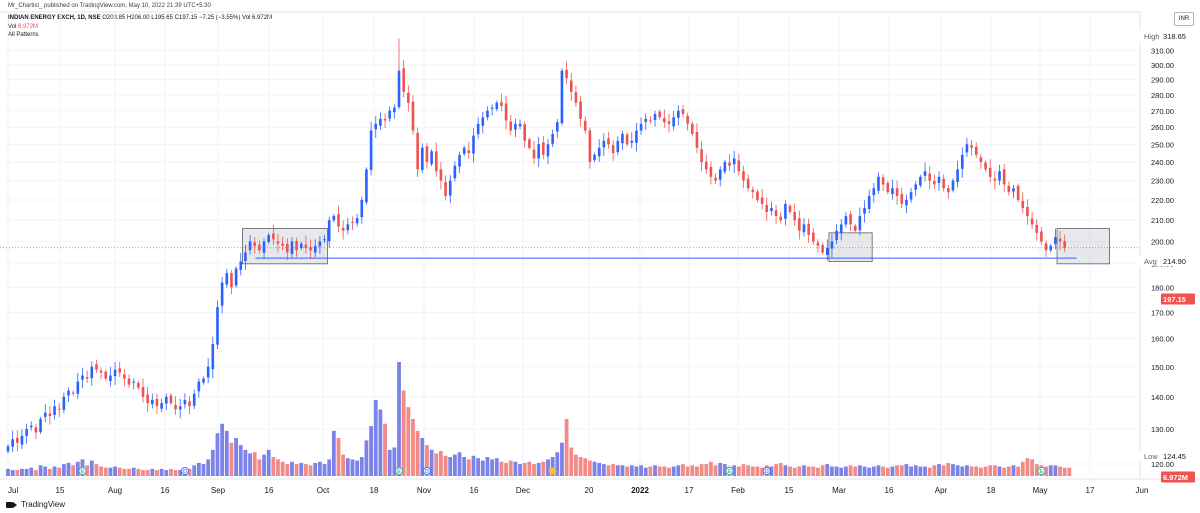  Describe the element at coordinates (1150, 456) in the screenshot. I see `low-marker-label-bg` at that location.